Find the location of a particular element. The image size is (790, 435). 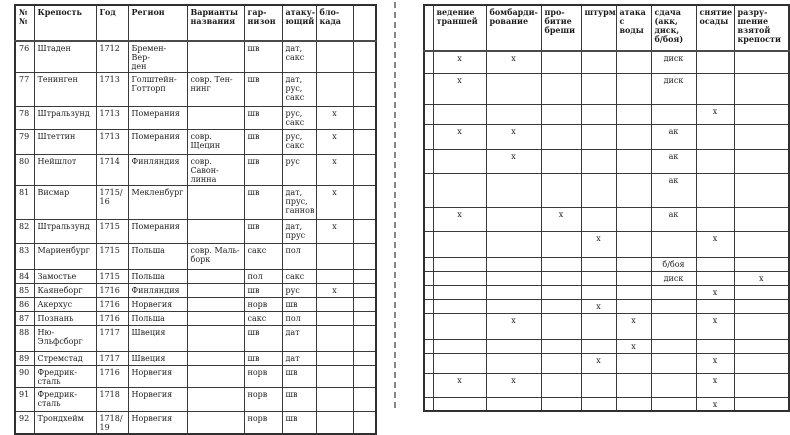

table-cell: Голштейн- Готторп is located at coordinates (157, 89).